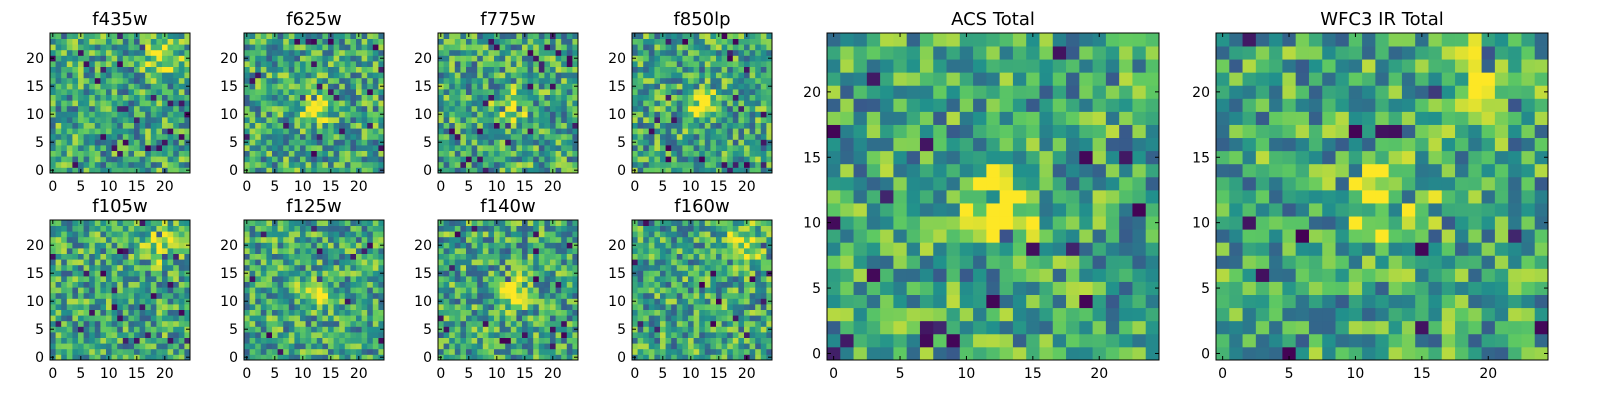 Image resolution: width=1600 pixels, height=400 pixels. I want to click on y-tick-label: 10, so click(35, 115).